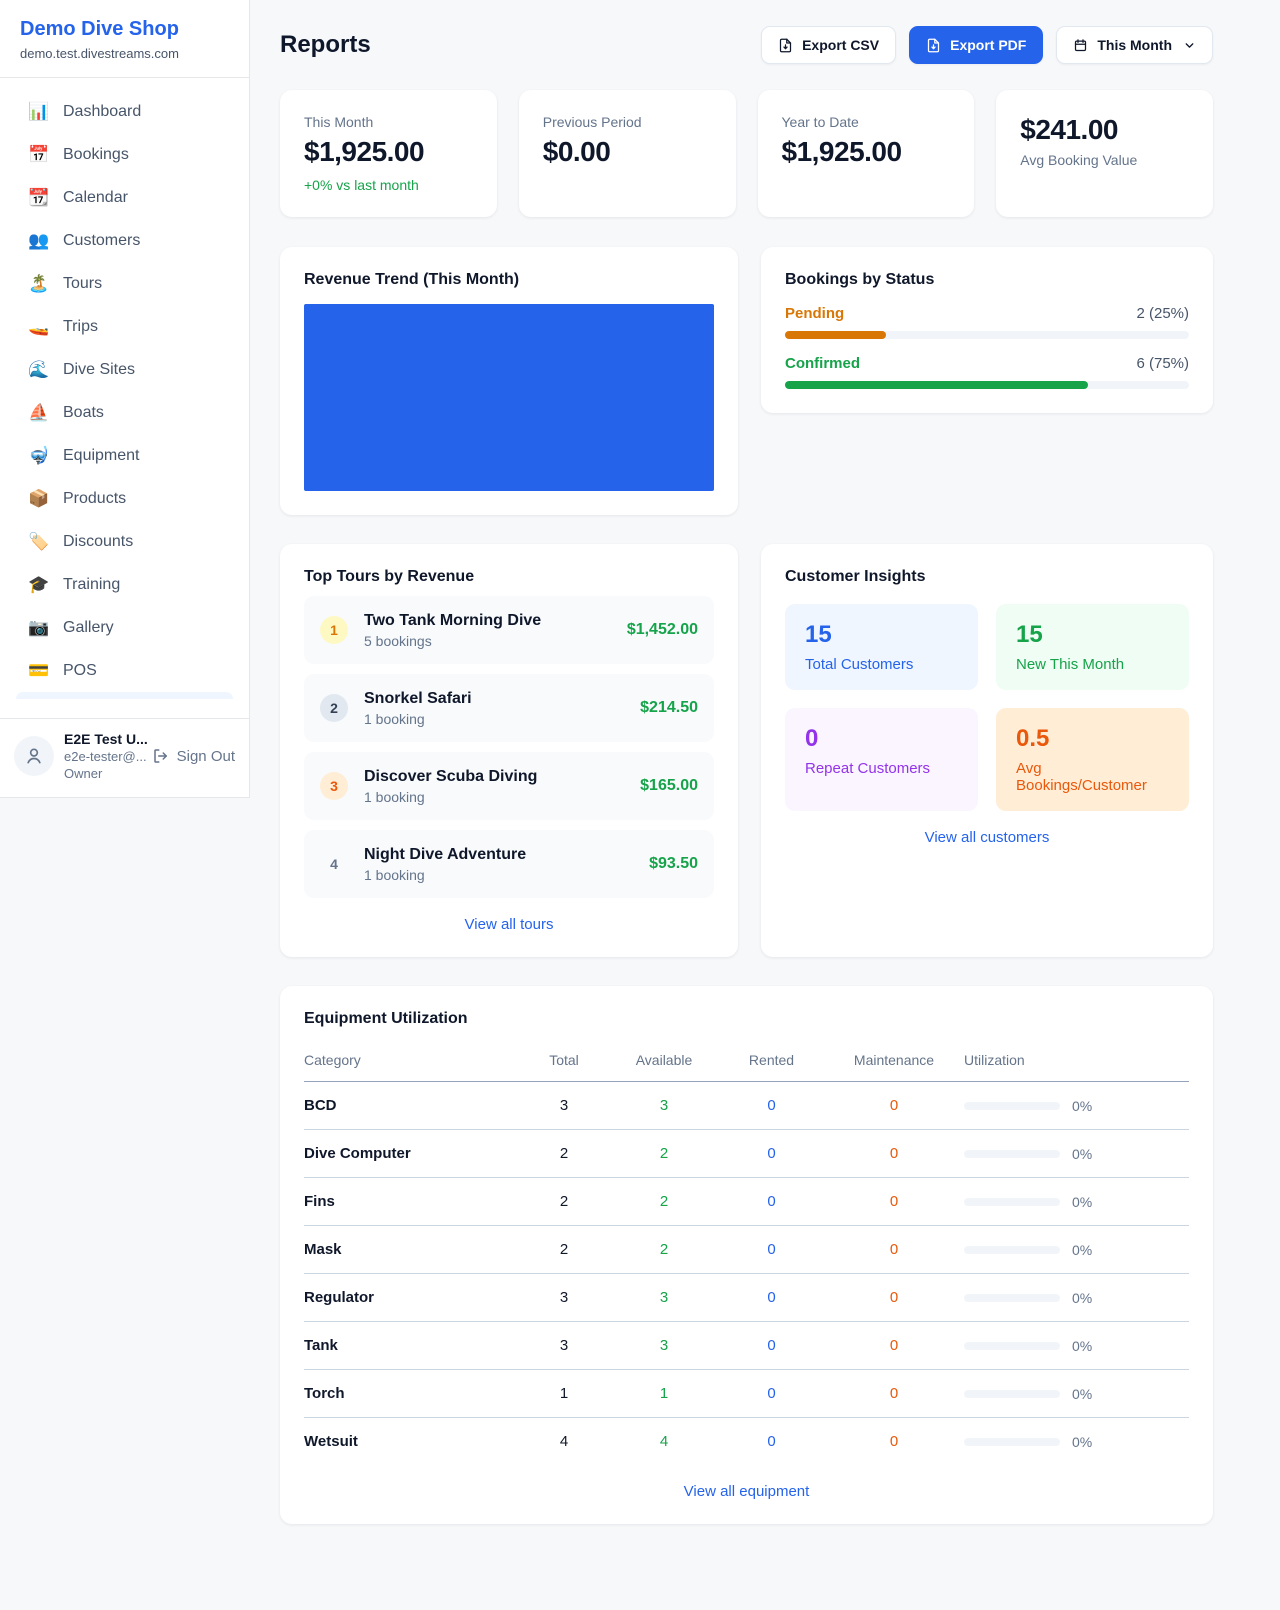  I want to click on view-all-tours-link: View all tours, so click(509, 924).